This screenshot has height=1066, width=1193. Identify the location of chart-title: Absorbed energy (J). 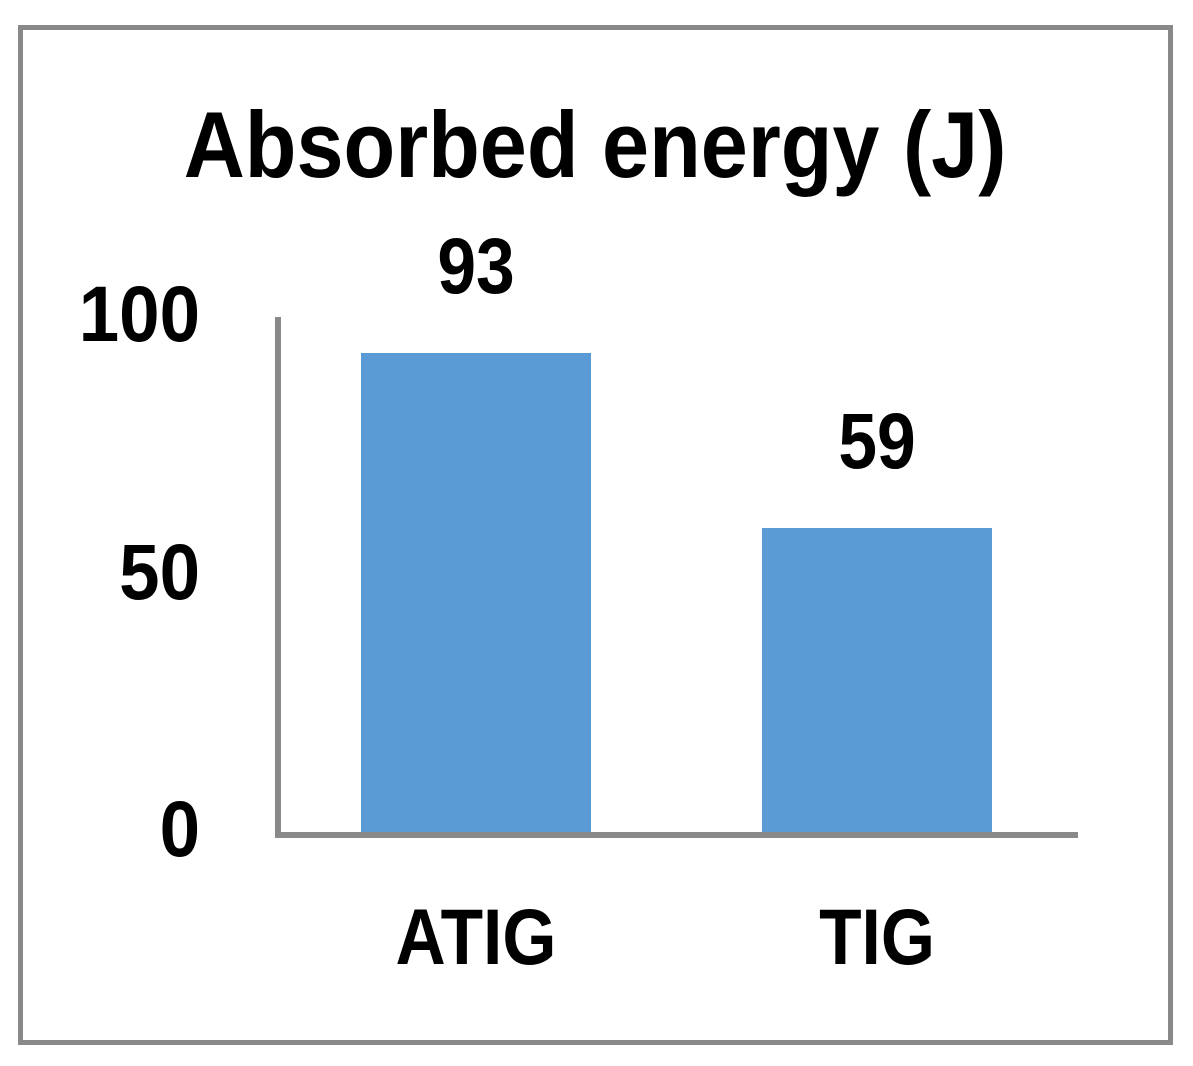
(595, 145).